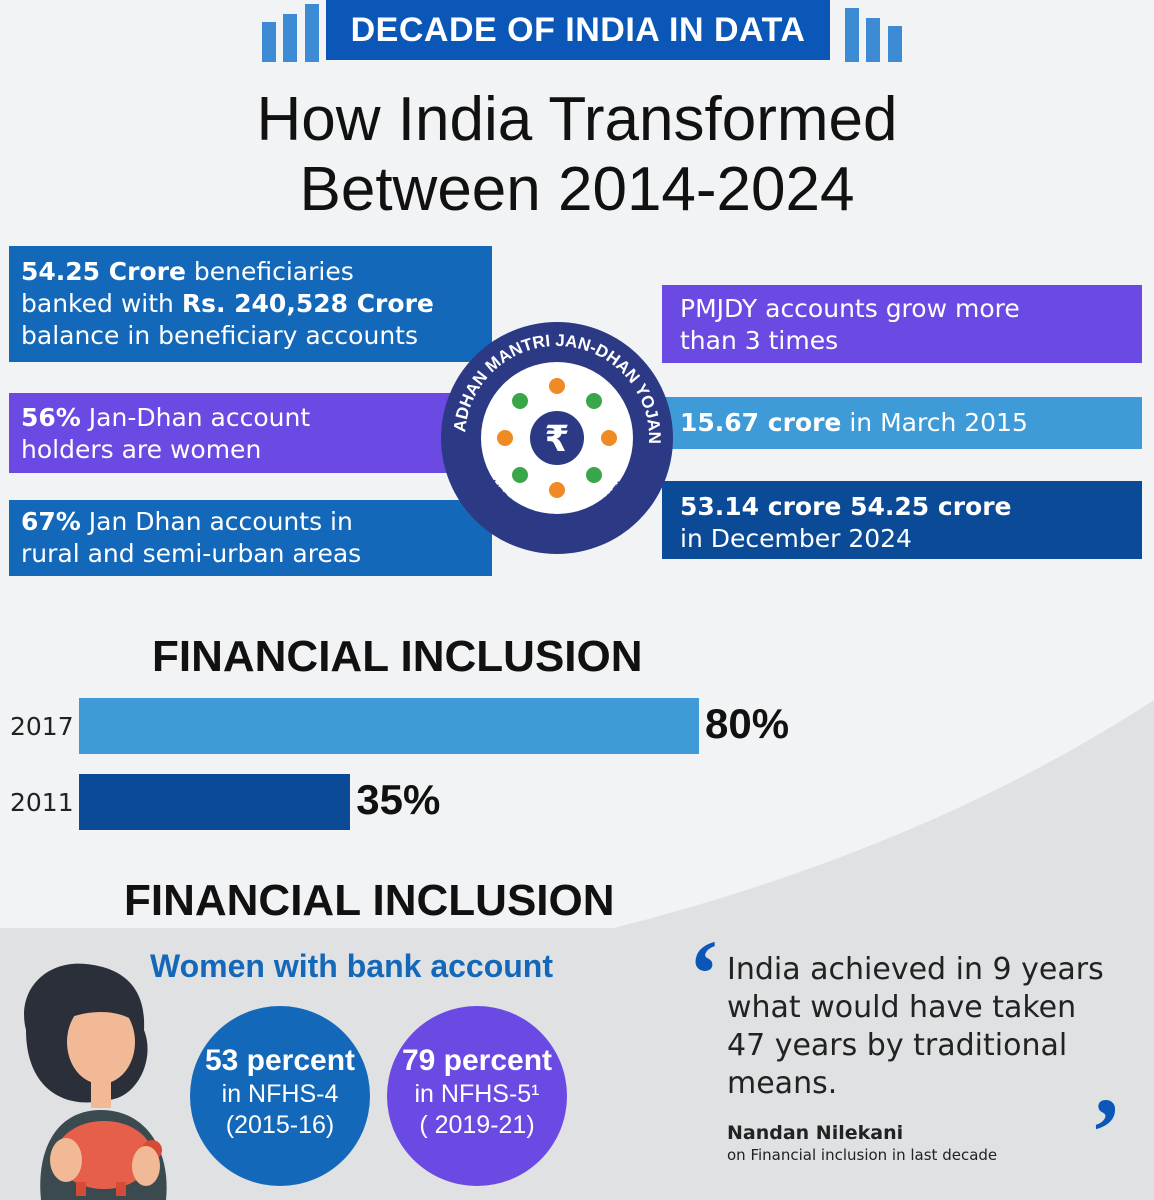 The width and height of the screenshot is (1154, 1200). I want to click on fact-text: in December 2024, so click(796, 538).